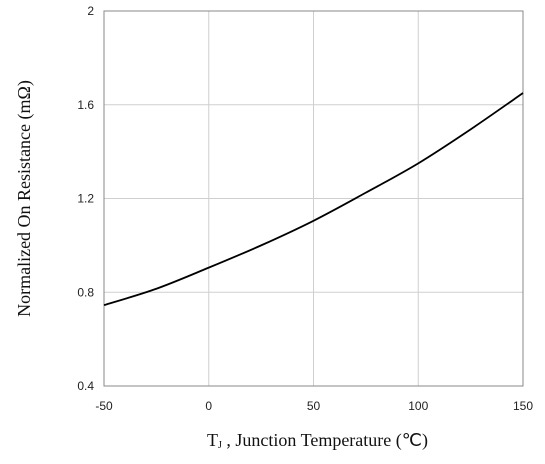 The image size is (545, 464). What do you see at coordinates (314, 406) in the screenshot?
I see `x-tick-label: 50` at bounding box center [314, 406].